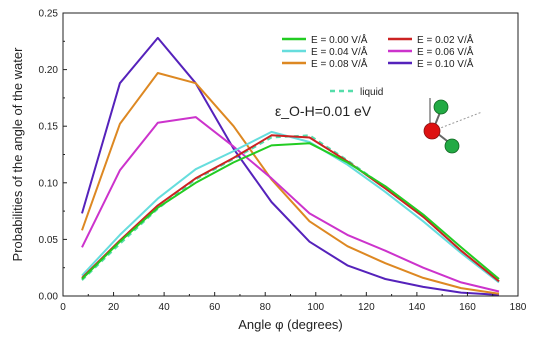 This screenshot has height=341, width=533. What do you see at coordinates (445, 39) in the screenshot?
I see `legend-label: E = 0.02 V/Å` at bounding box center [445, 39].